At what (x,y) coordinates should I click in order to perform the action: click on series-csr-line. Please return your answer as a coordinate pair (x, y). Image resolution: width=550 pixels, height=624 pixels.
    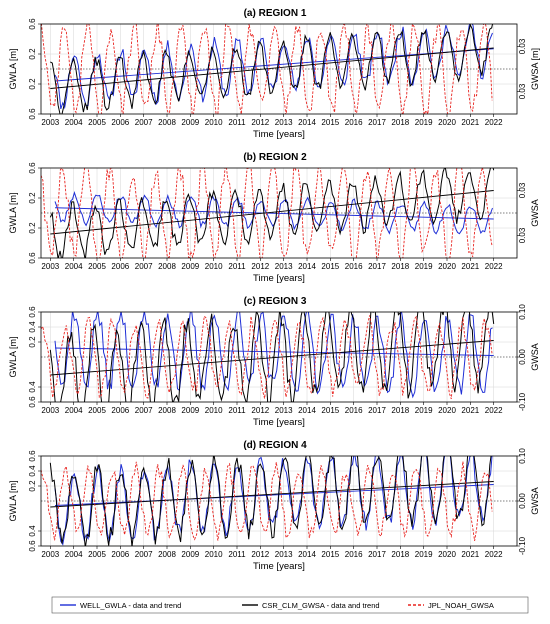
    Looking at the image, I should click on (272, 357).